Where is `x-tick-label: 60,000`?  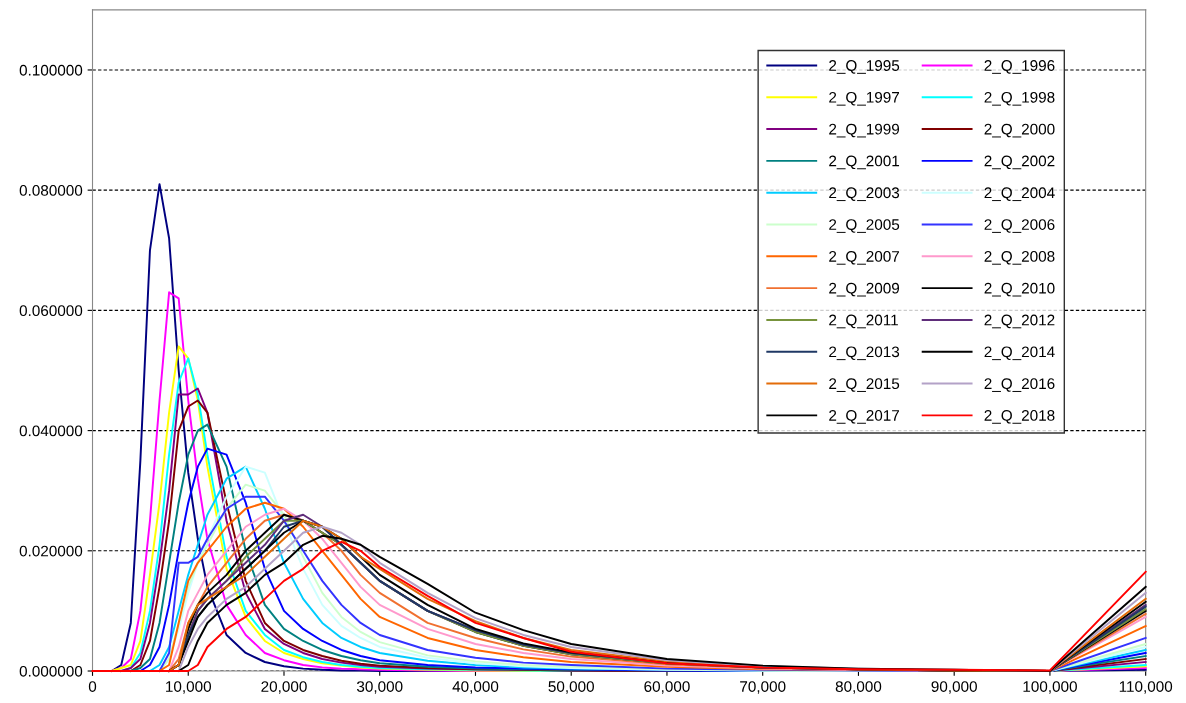 x-tick-label: 60,000 is located at coordinates (667, 687).